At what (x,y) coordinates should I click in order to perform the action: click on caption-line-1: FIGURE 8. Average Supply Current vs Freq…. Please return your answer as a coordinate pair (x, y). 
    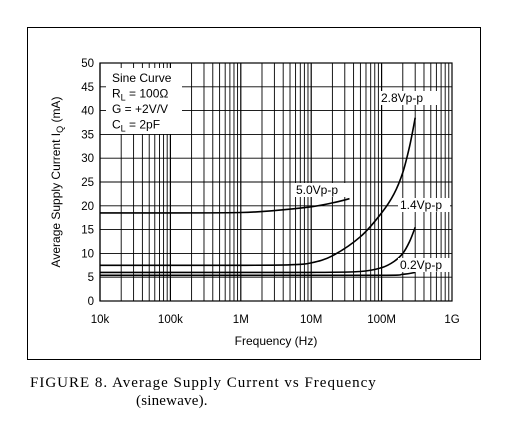
    Looking at the image, I should click on (203, 383).